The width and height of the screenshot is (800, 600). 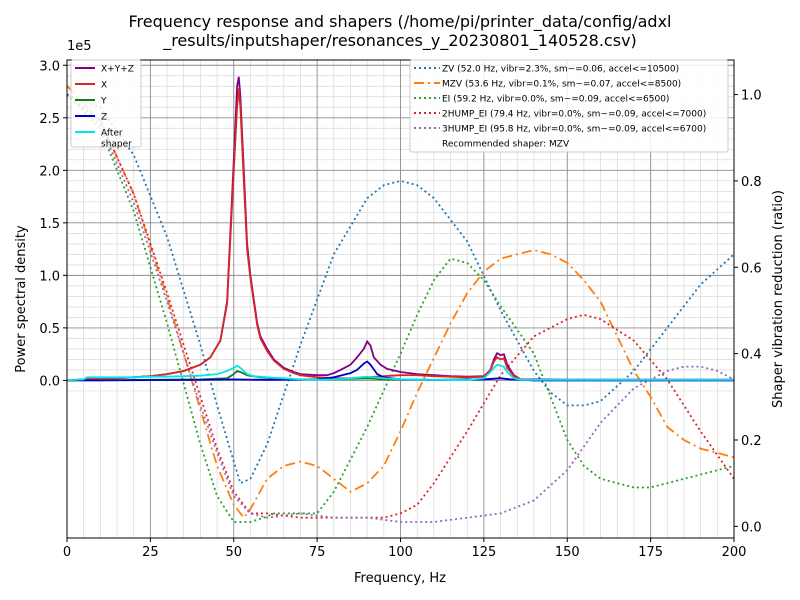 I want to click on legend-left-label-1: X, so click(x=104, y=86).